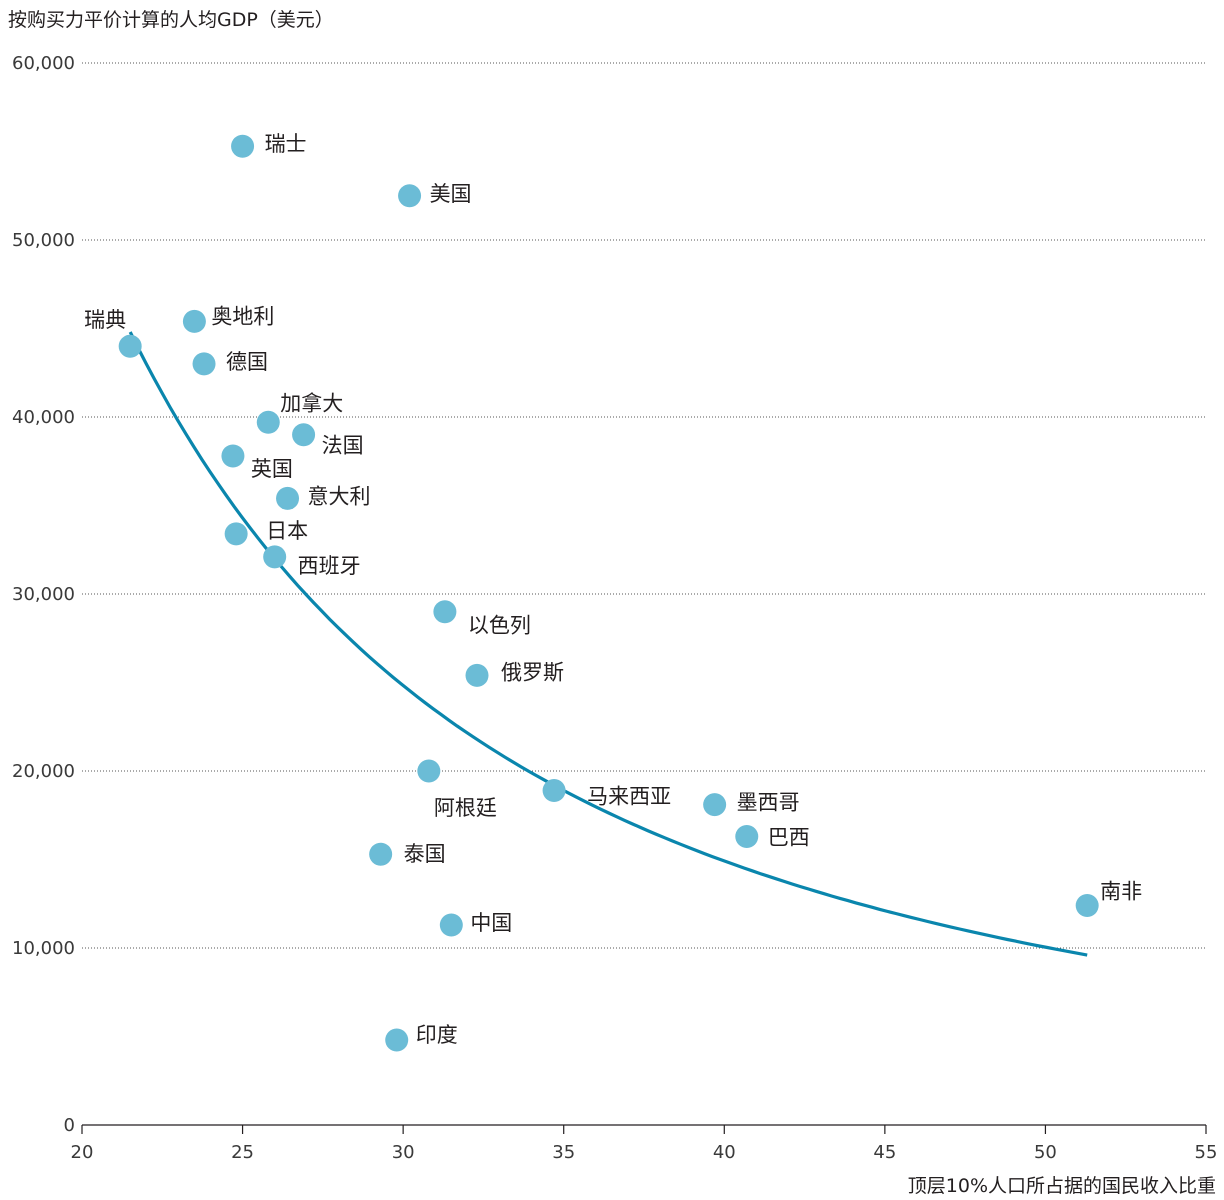  Describe the element at coordinates (43, 417) in the screenshot. I see `y-tick-label: 40,000` at that location.